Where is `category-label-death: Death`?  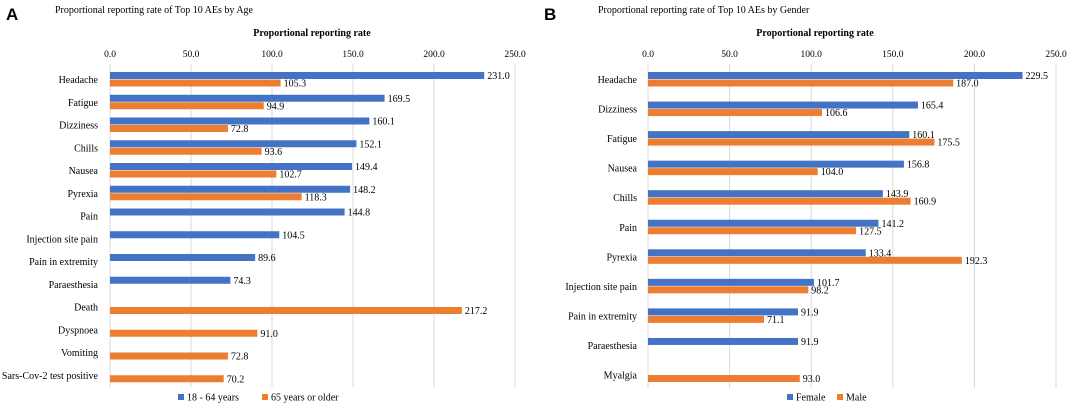
category-label-death: Death is located at coordinates (86, 308).